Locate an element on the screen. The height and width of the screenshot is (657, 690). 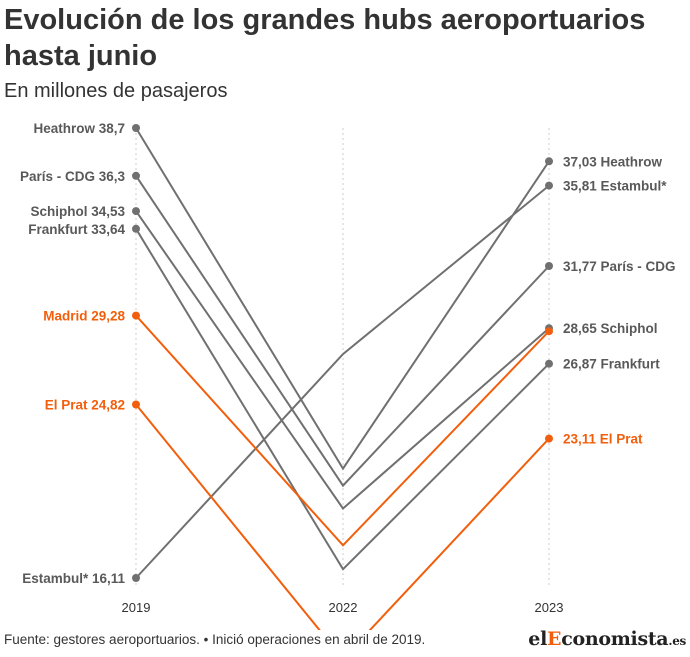
x-tick-2023: 2023 is located at coordinates (549, 607).